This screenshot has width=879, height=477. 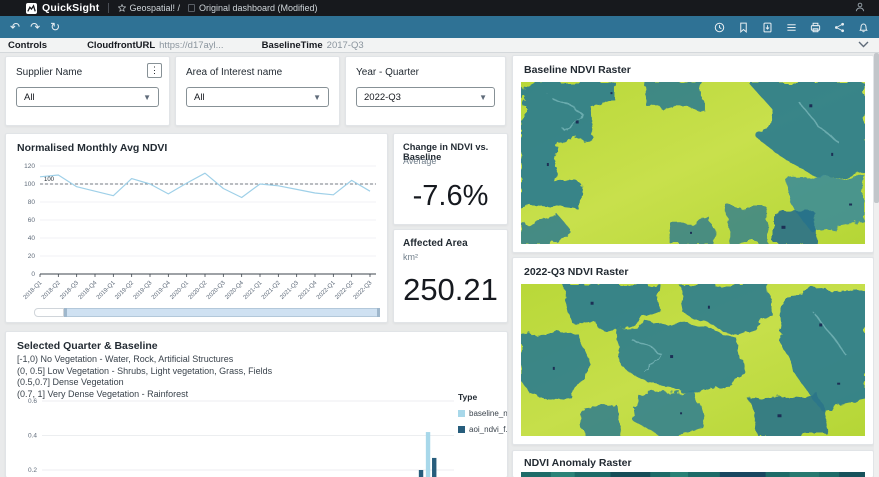 I want to click on user-menu, so click(x=860, y=8).